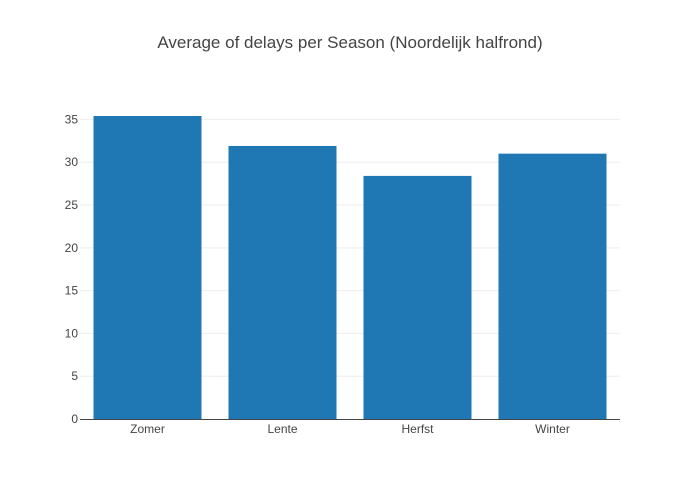 The height and width of the screenshot is (500, 700). What do you see at coordinates (74, 419) in the screenshot?
I see `y-tick-label: 0` at bounding box center [74, 419].